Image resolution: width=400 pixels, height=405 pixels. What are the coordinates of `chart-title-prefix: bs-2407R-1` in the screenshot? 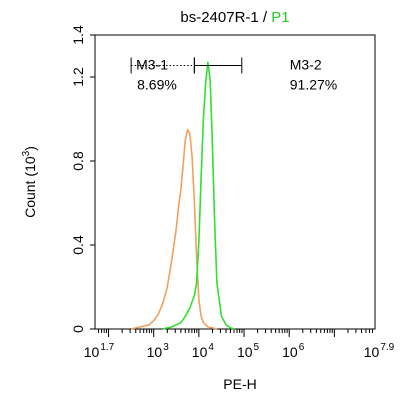 It's located at (219, 17).